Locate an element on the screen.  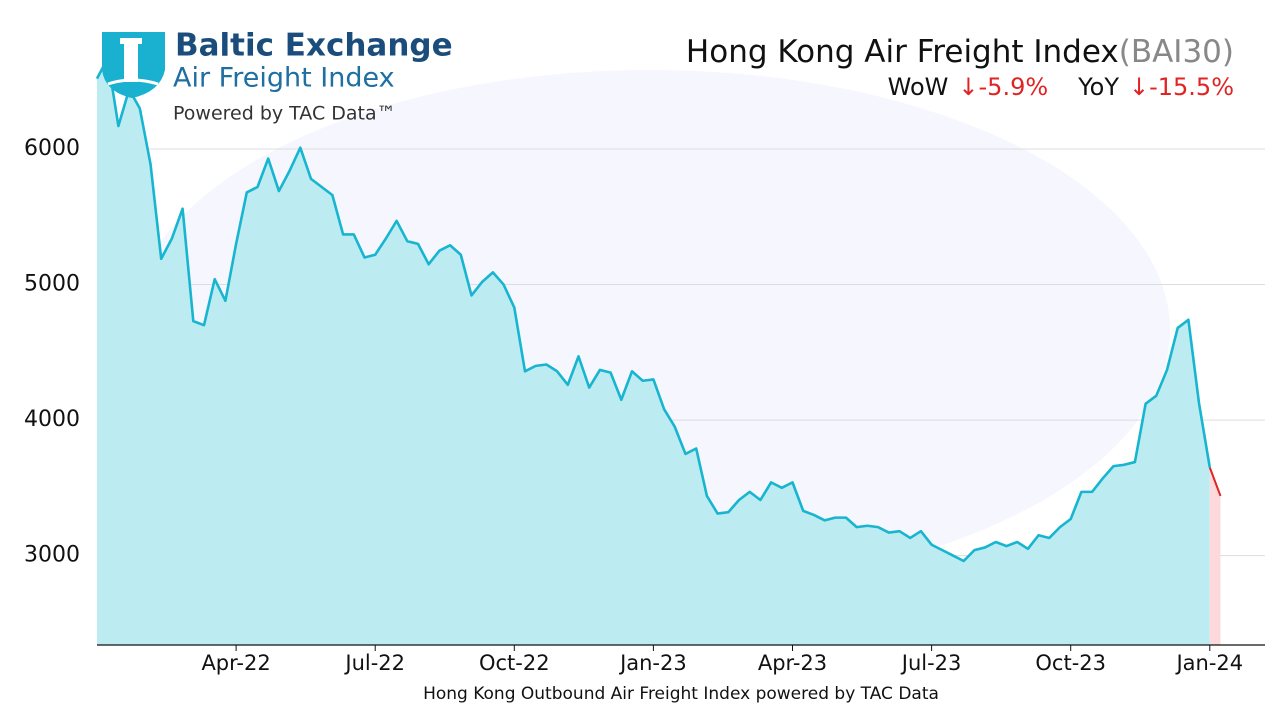
title-main: Hong Kong Air Freight Index is located at coordinates (902, 52).